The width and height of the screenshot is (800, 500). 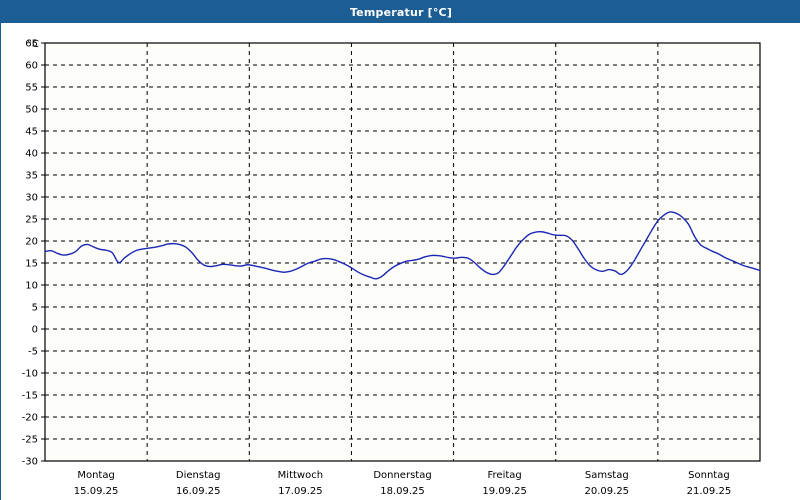 I want to click on x-axis-date-label: 17.09.25, so click(x=300, y=491).